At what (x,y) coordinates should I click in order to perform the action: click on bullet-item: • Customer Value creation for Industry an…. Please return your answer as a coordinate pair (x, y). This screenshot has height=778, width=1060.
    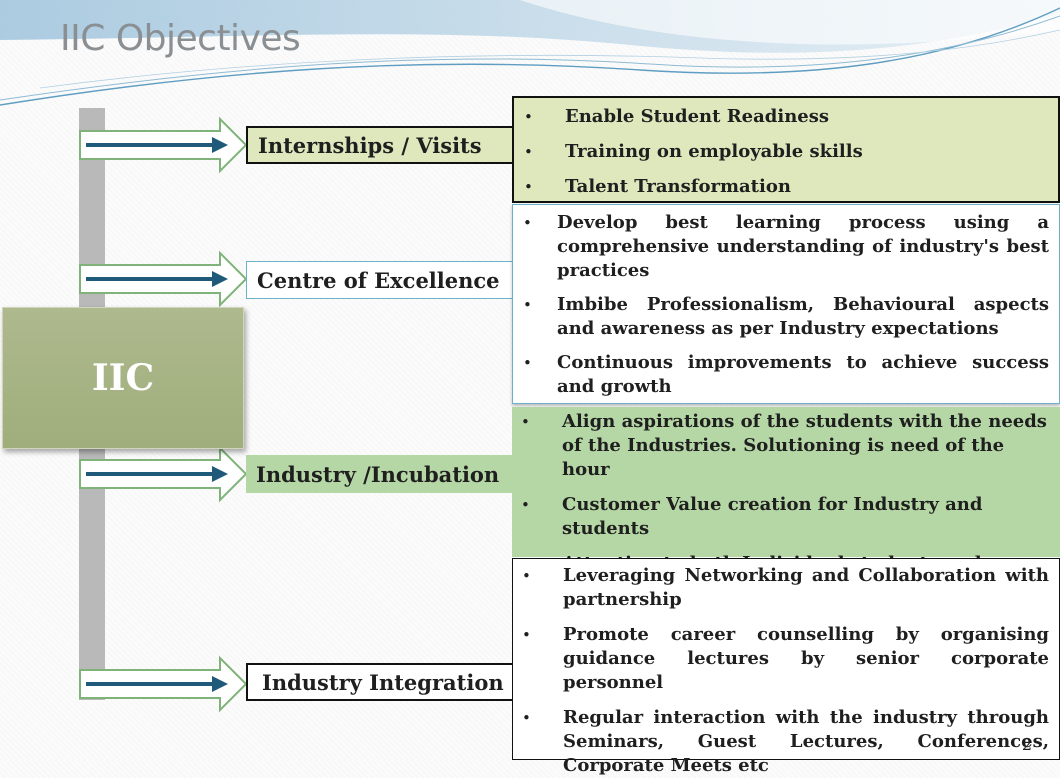
    Looking at the image, I should click on (752, 516).